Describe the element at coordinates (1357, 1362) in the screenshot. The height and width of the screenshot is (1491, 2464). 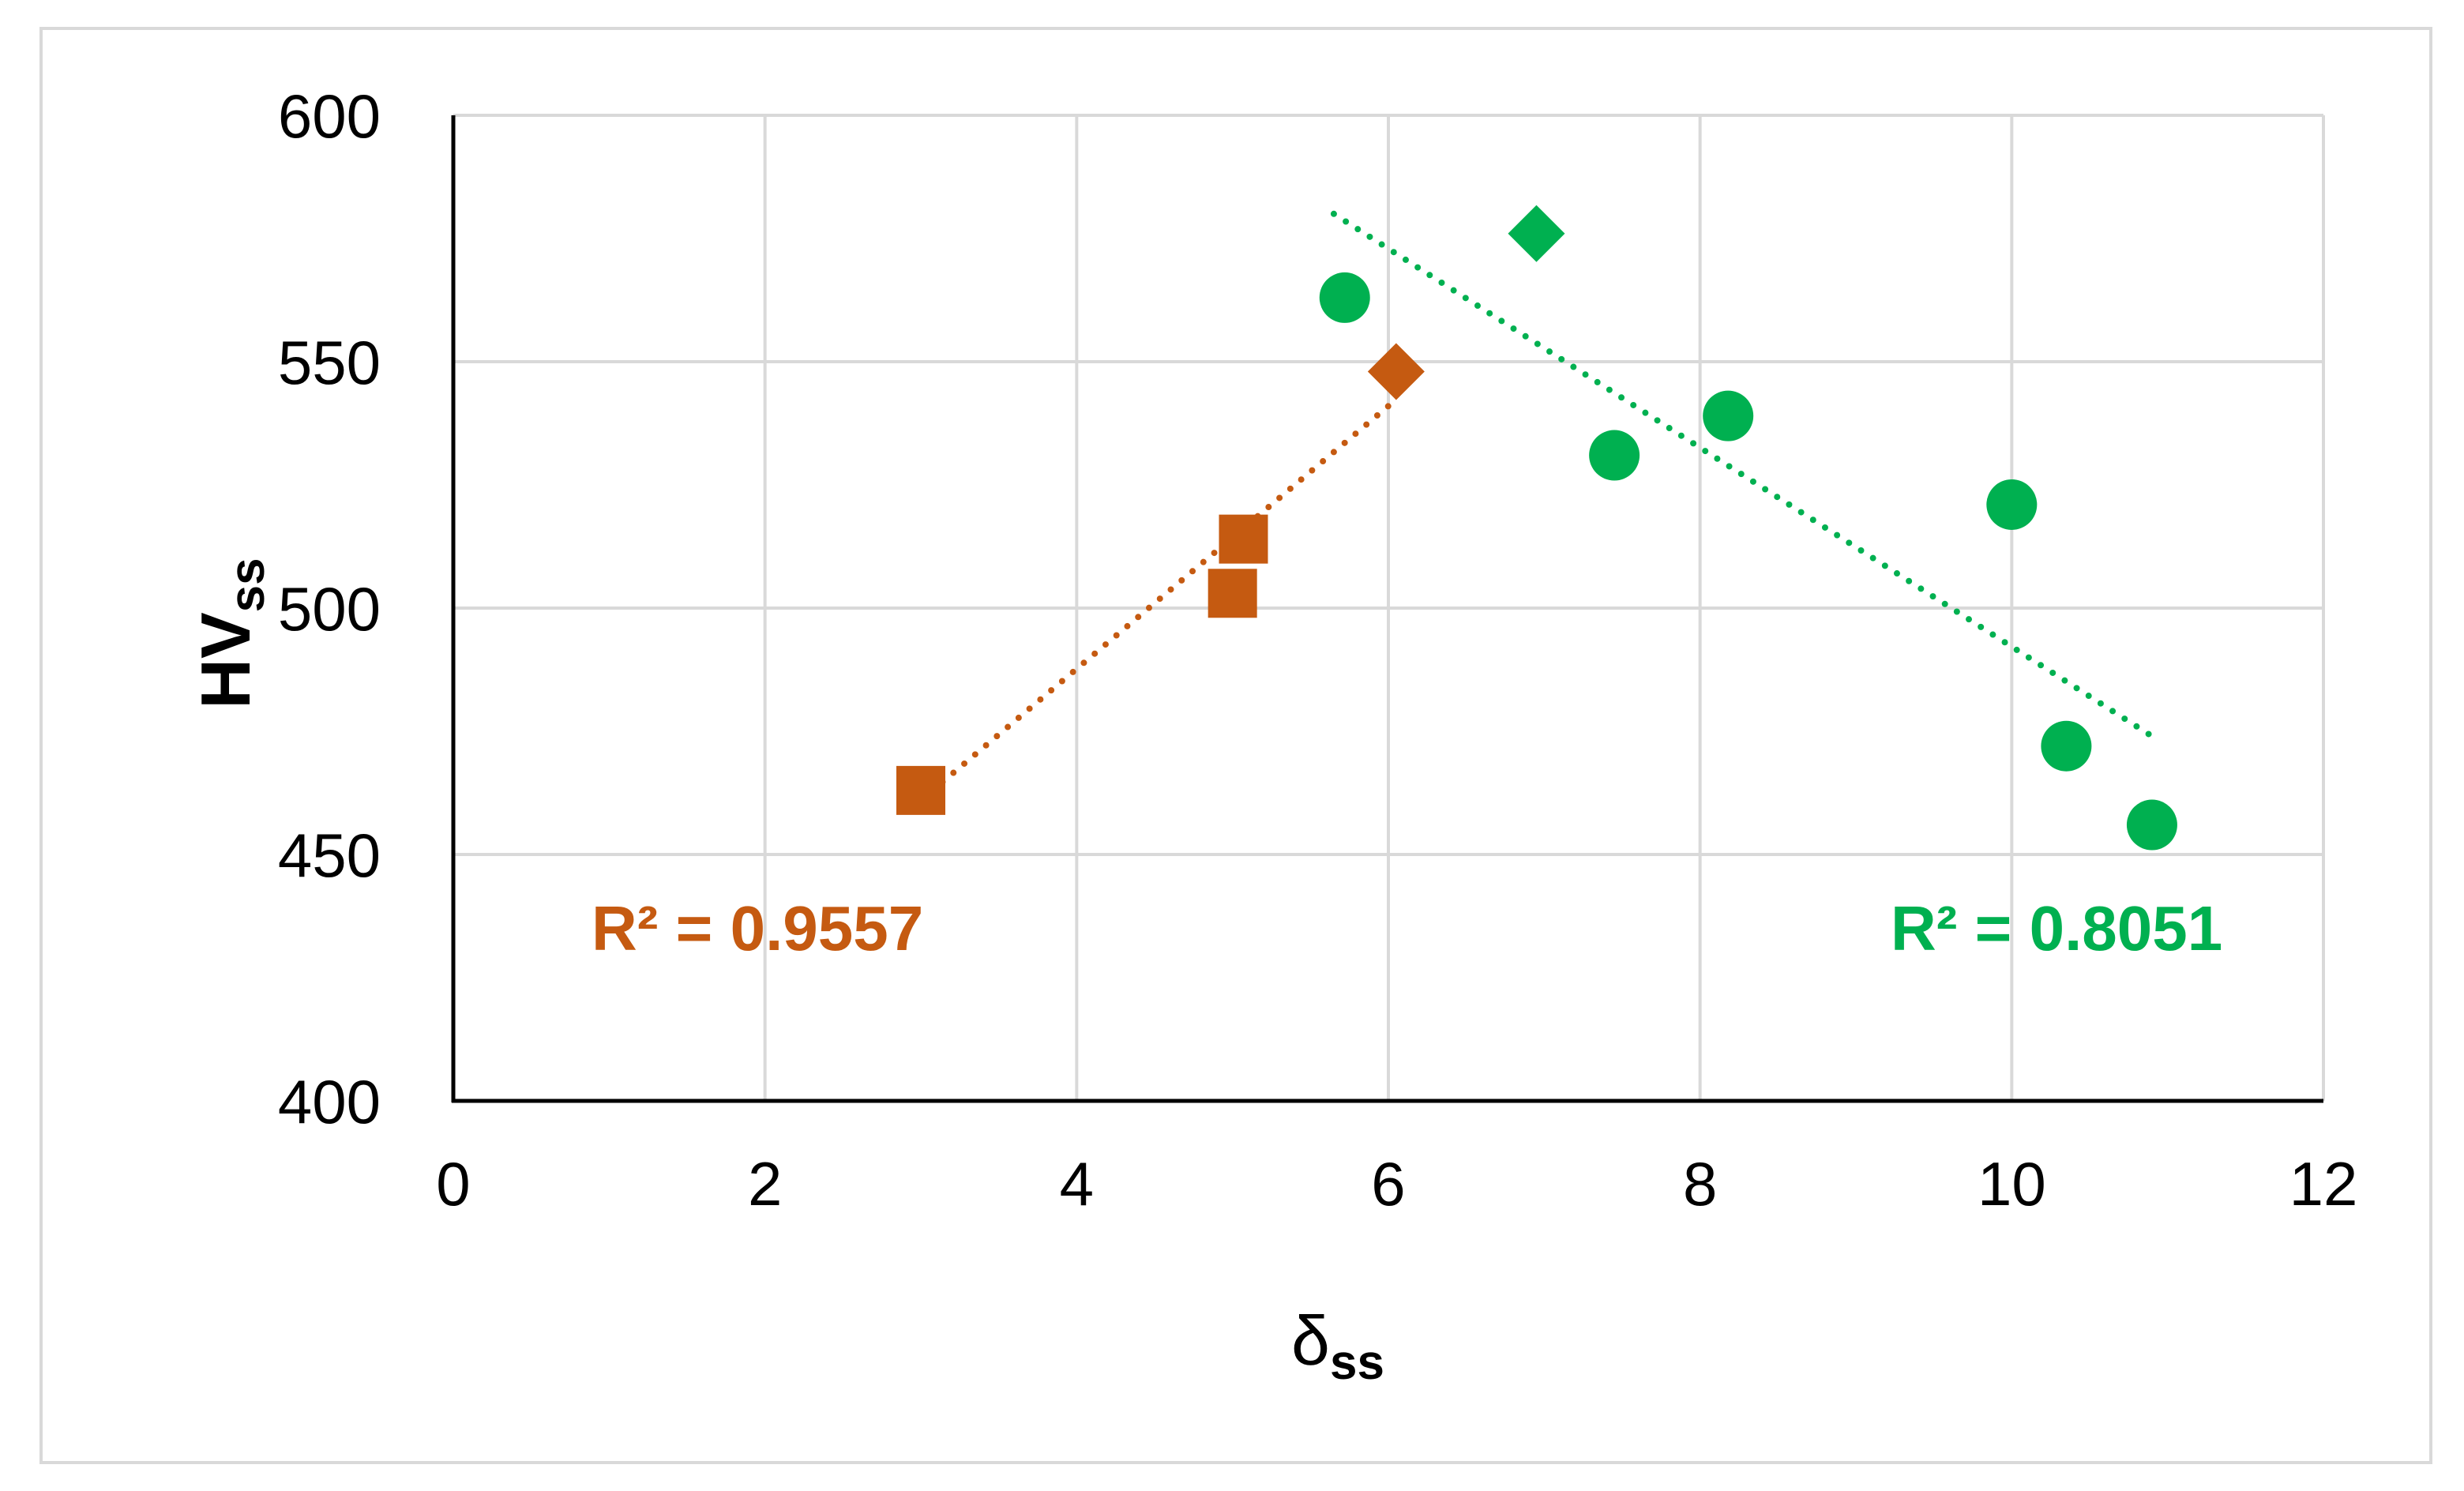
I see `x-axis-title-sub: ss` at that location.